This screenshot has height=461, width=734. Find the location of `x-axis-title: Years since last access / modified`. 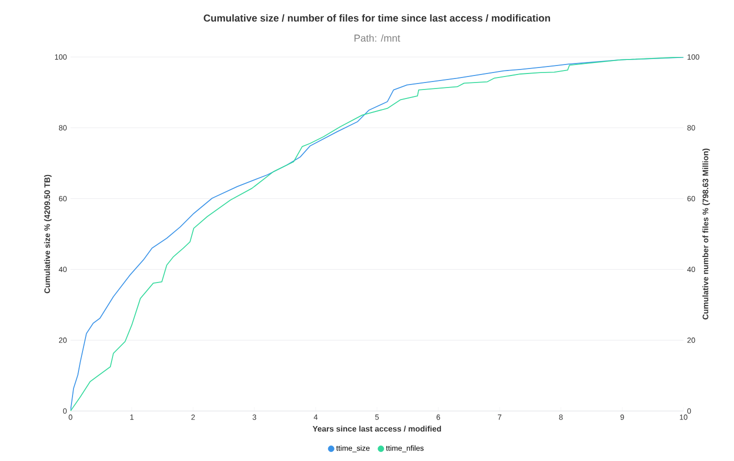

x-axis-title: Years since last access / modified is located at coordinates (376, 429).